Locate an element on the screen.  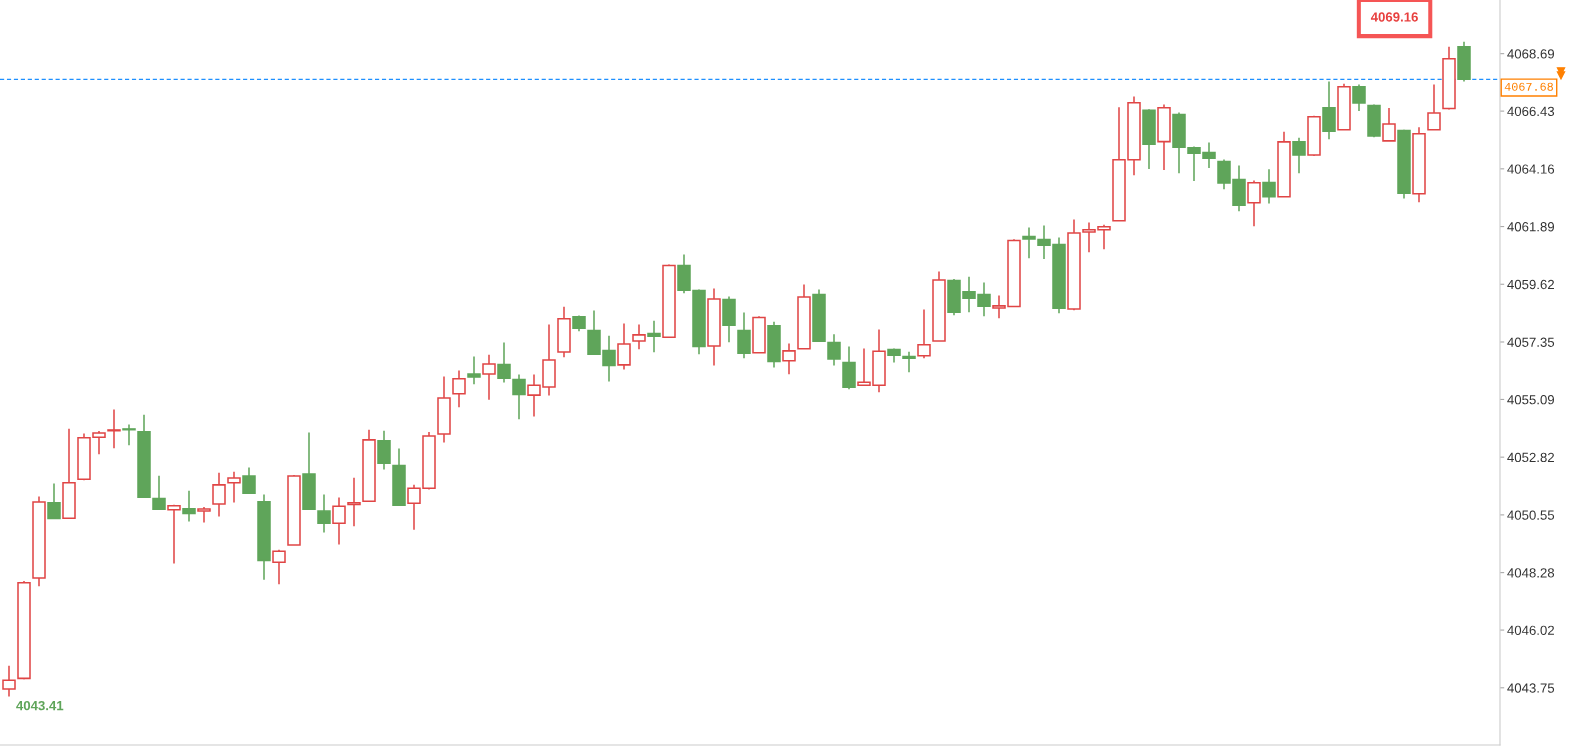
y-tick-label: 4048.28 is located at coordinates (1531, 573).